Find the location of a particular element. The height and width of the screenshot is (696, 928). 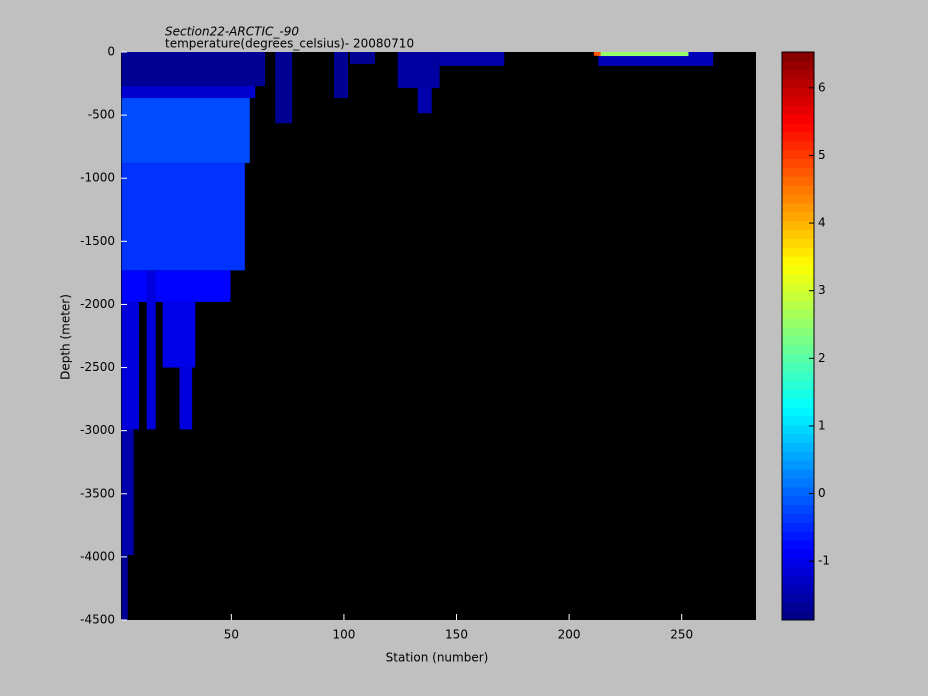

colorbar-tick-label: 4 is located at coordinates (822, 223).